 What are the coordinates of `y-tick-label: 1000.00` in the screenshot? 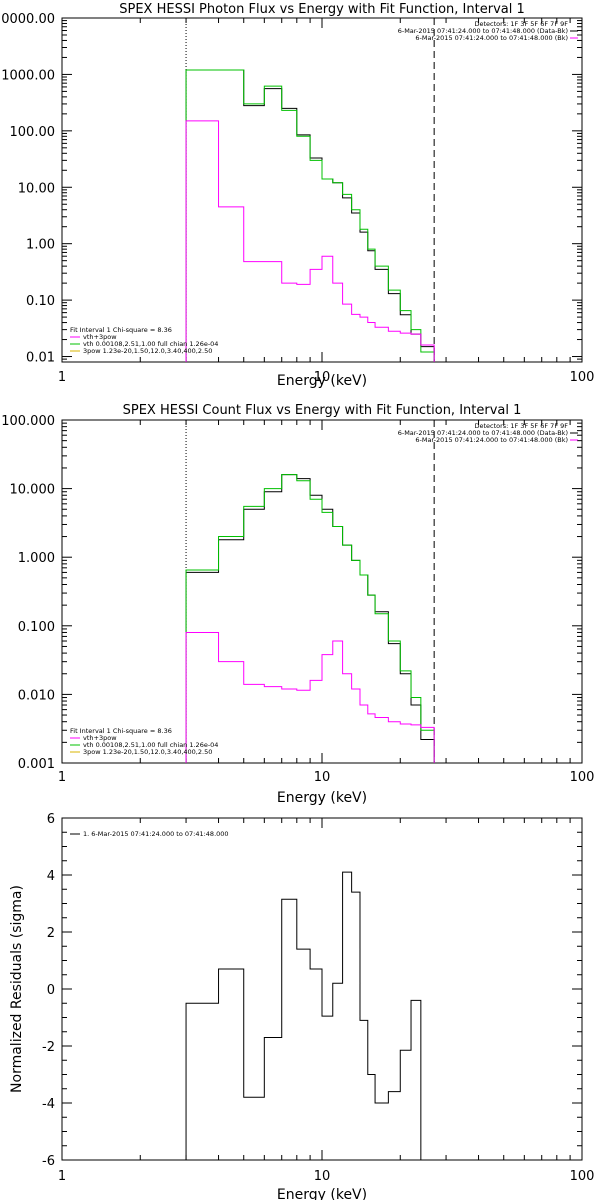 It's located at (28, 75).